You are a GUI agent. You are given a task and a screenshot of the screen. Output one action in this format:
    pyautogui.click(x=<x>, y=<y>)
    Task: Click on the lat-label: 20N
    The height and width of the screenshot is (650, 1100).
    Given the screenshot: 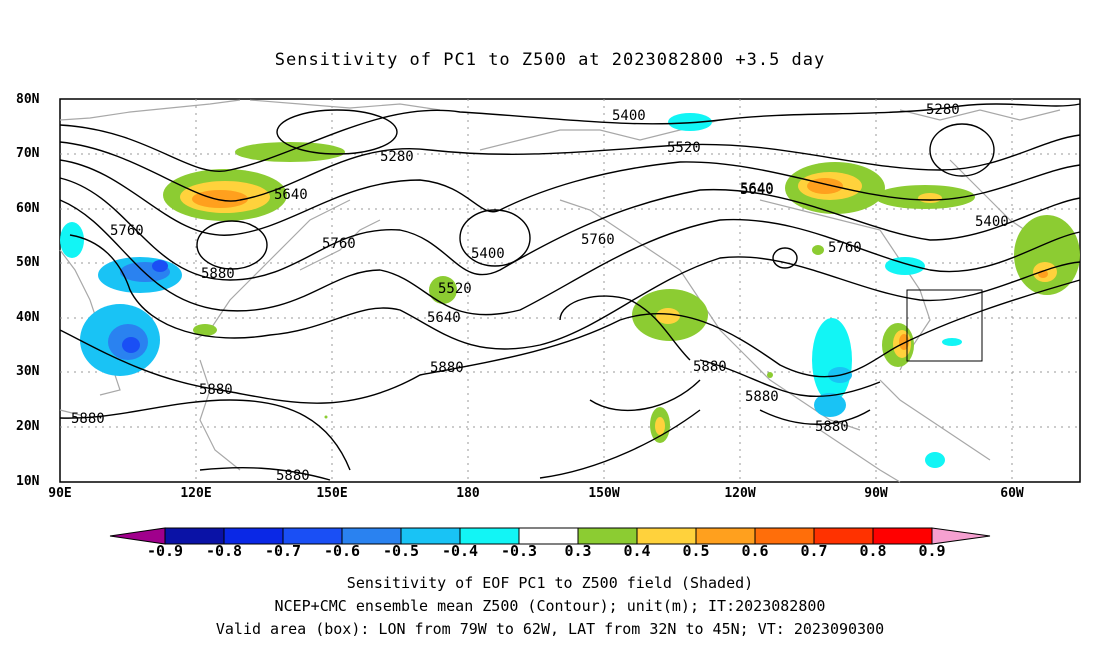 What is the action you would take?
    pyautogui.click(x=28, y=426)
    